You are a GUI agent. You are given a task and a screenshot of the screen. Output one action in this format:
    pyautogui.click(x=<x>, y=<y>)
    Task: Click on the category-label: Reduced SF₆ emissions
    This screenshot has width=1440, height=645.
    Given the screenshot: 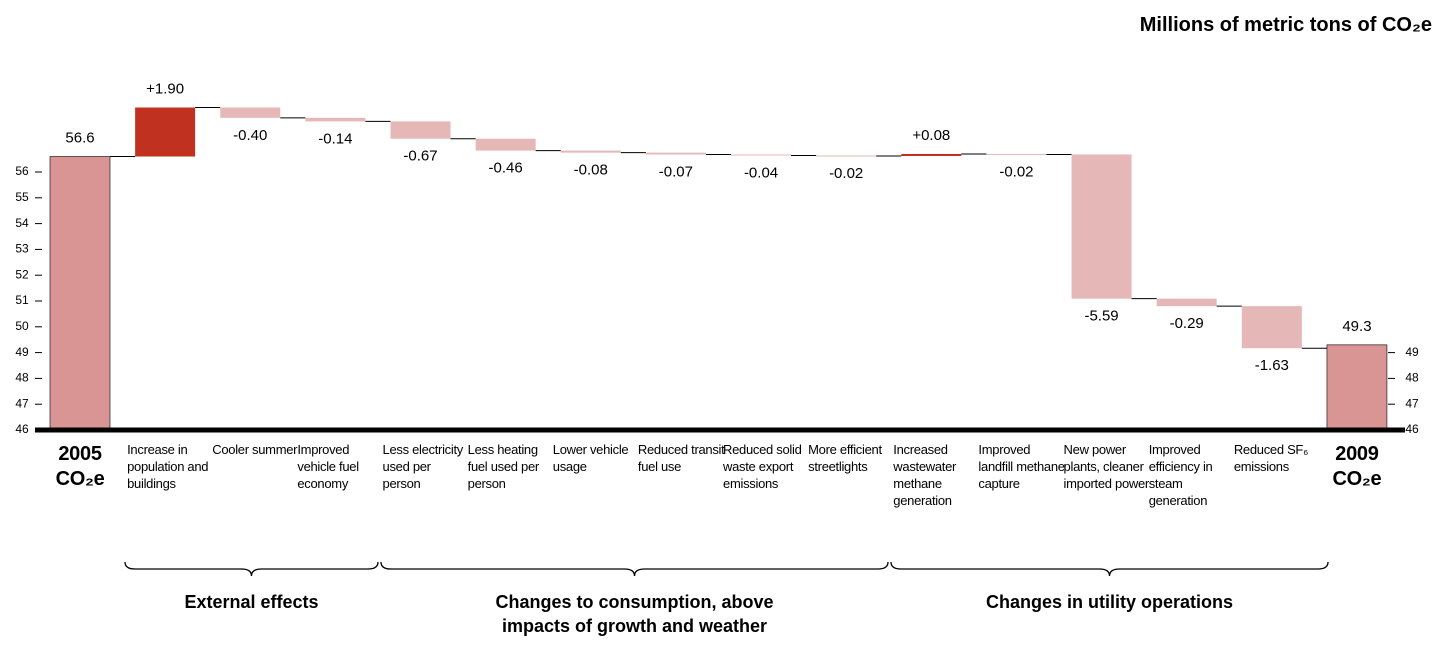 What is the action you would take?
    pyautogui.click(x=1271, y=458)
    